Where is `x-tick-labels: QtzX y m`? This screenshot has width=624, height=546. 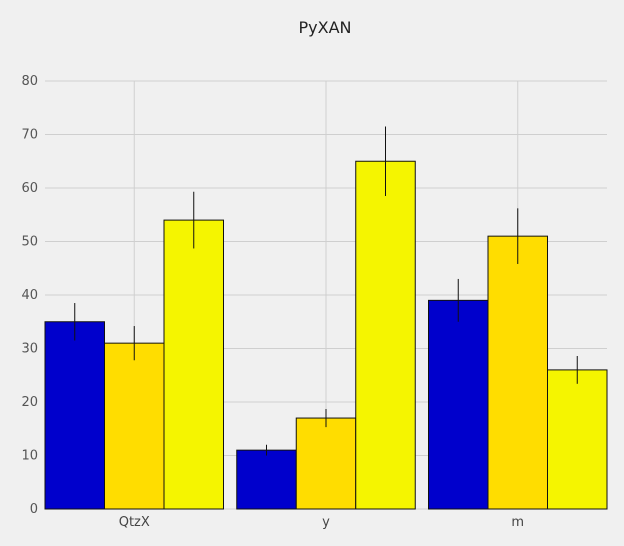 x-tick-labels: QtzX y m is located at coordinates (321, 522).